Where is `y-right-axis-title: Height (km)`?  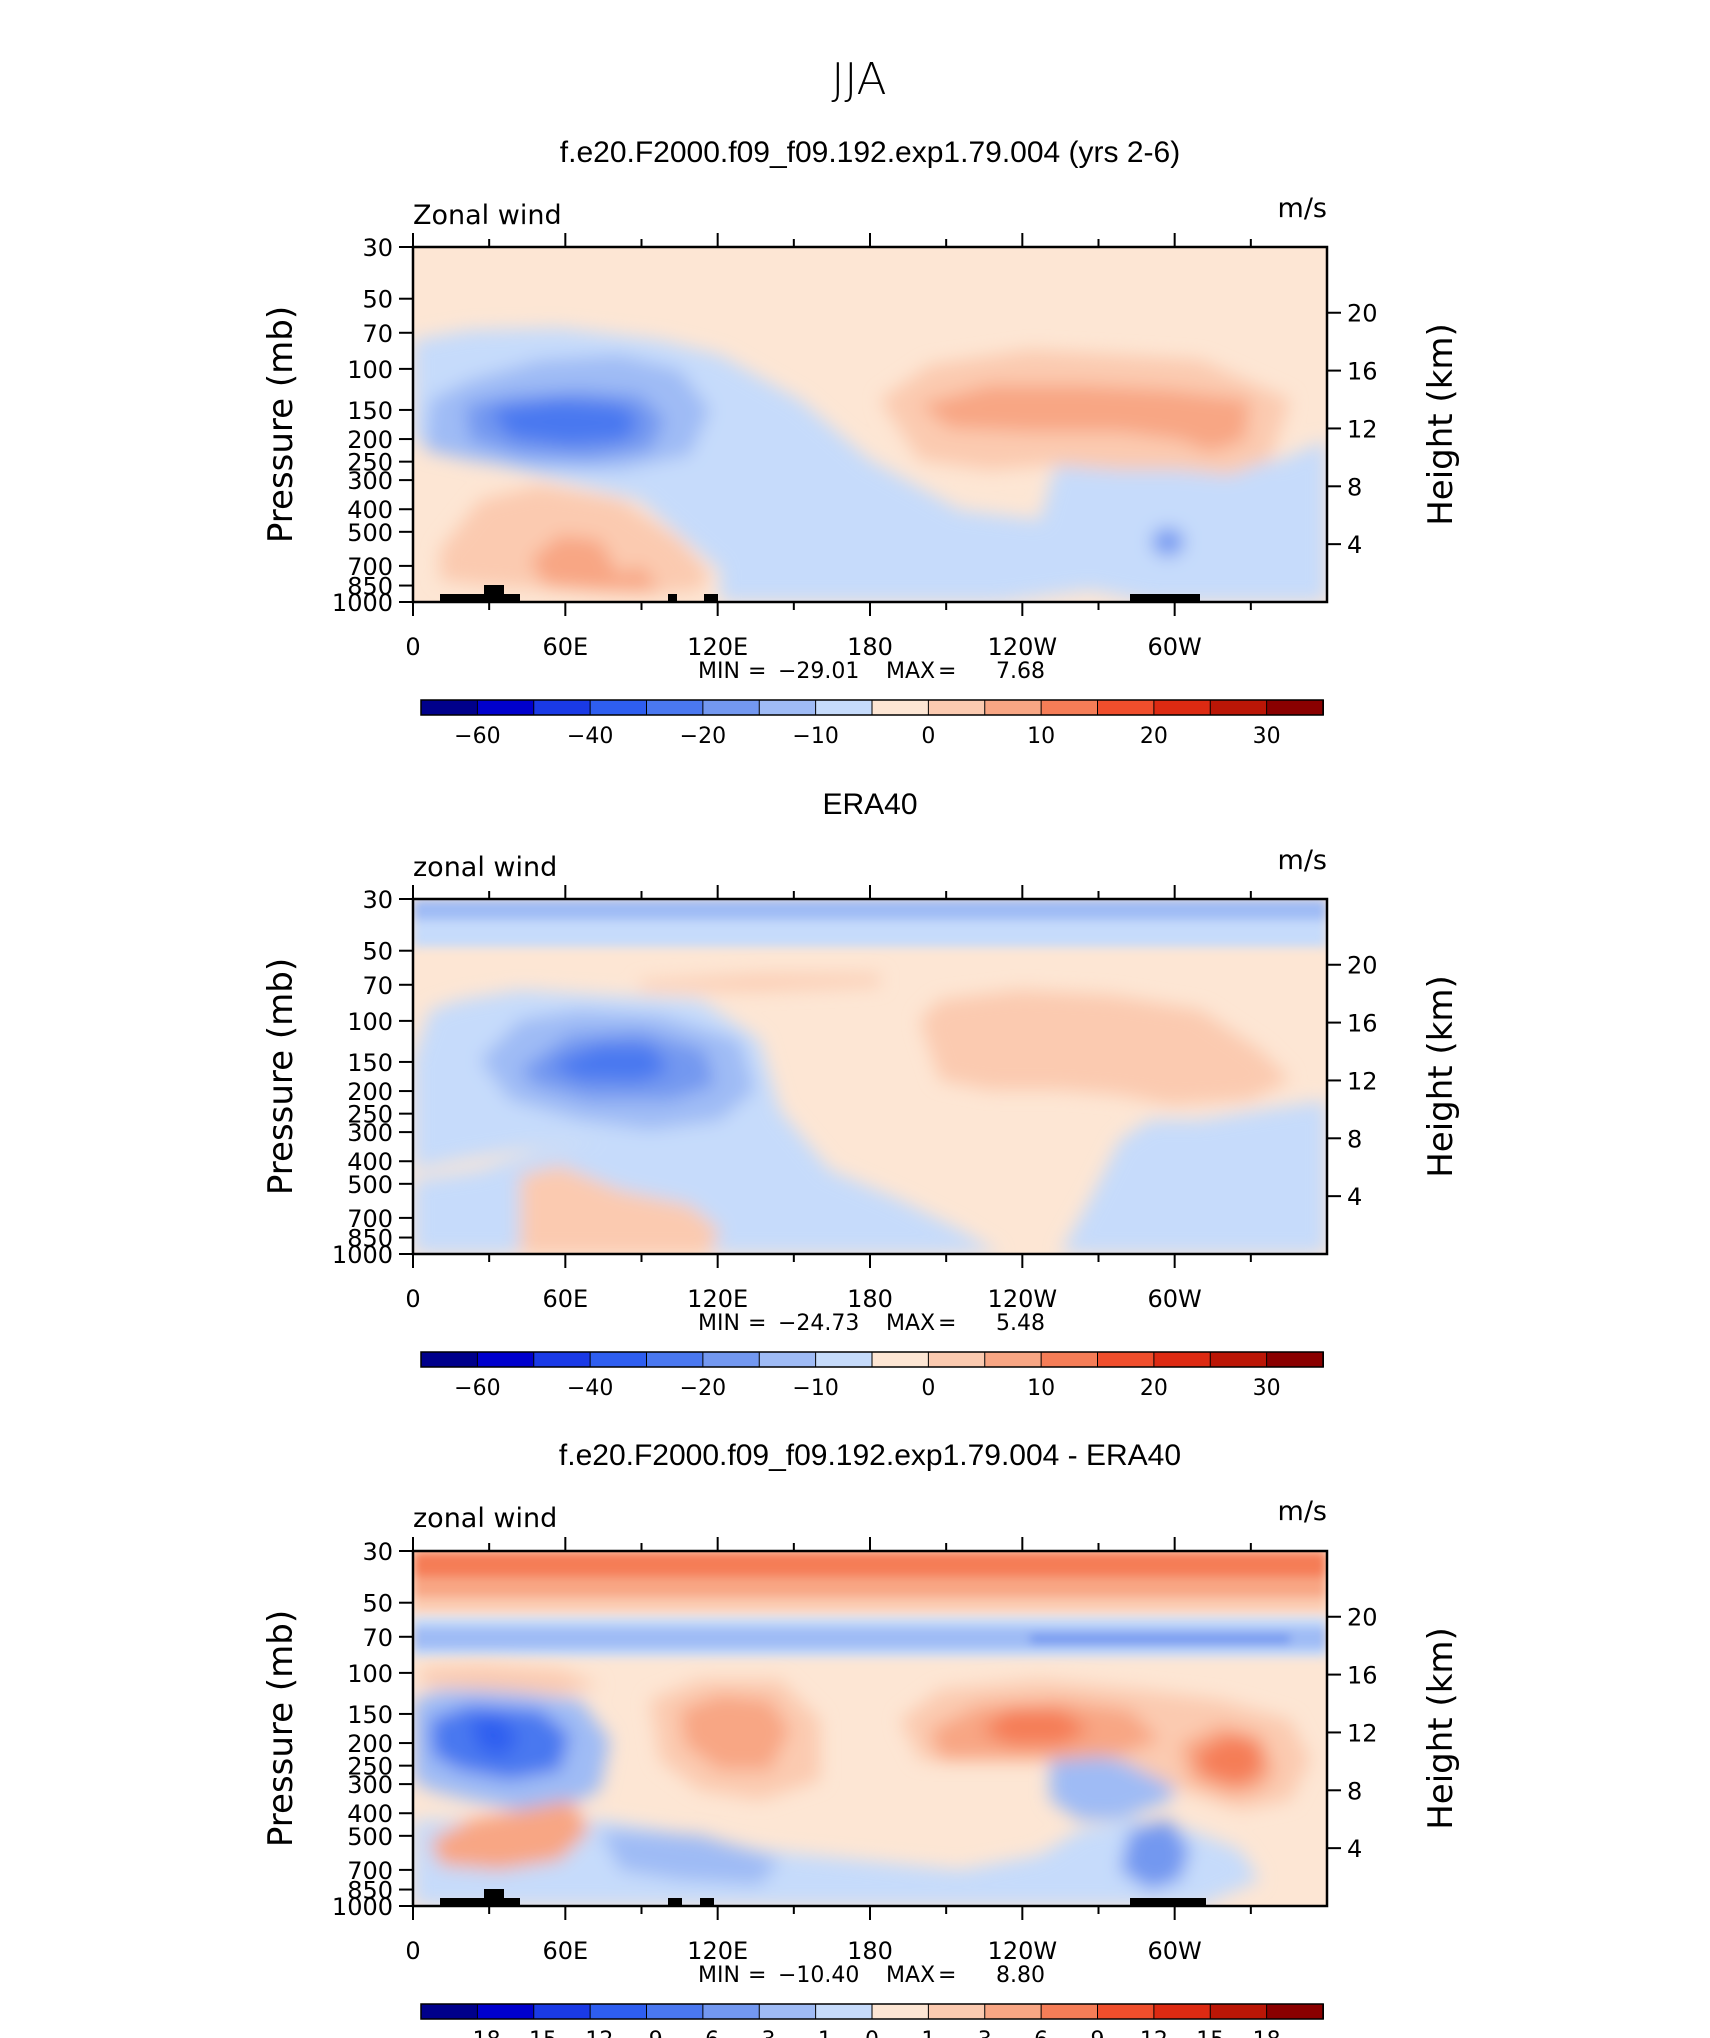 y-right-axis-title: Height (km) is located at coordinates (1441, 424).